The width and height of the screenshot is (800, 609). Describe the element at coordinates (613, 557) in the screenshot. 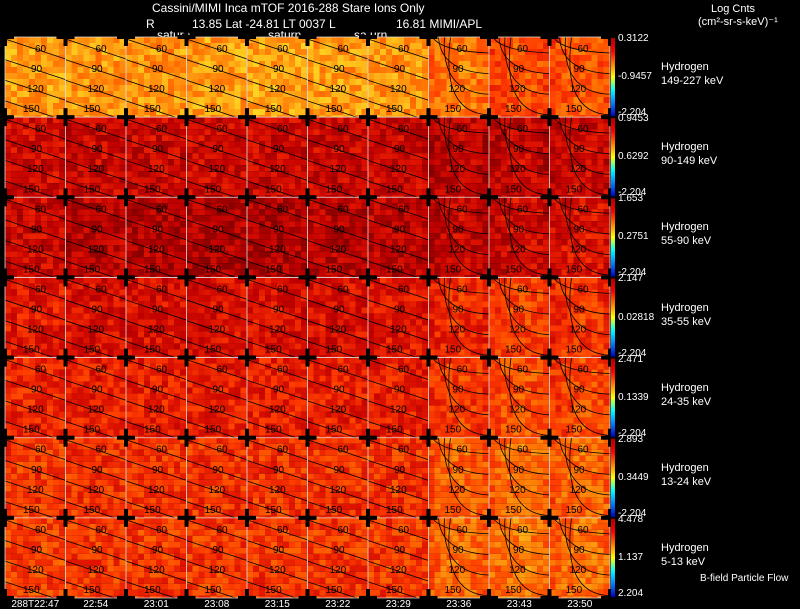

I see `color-bar` at that location.